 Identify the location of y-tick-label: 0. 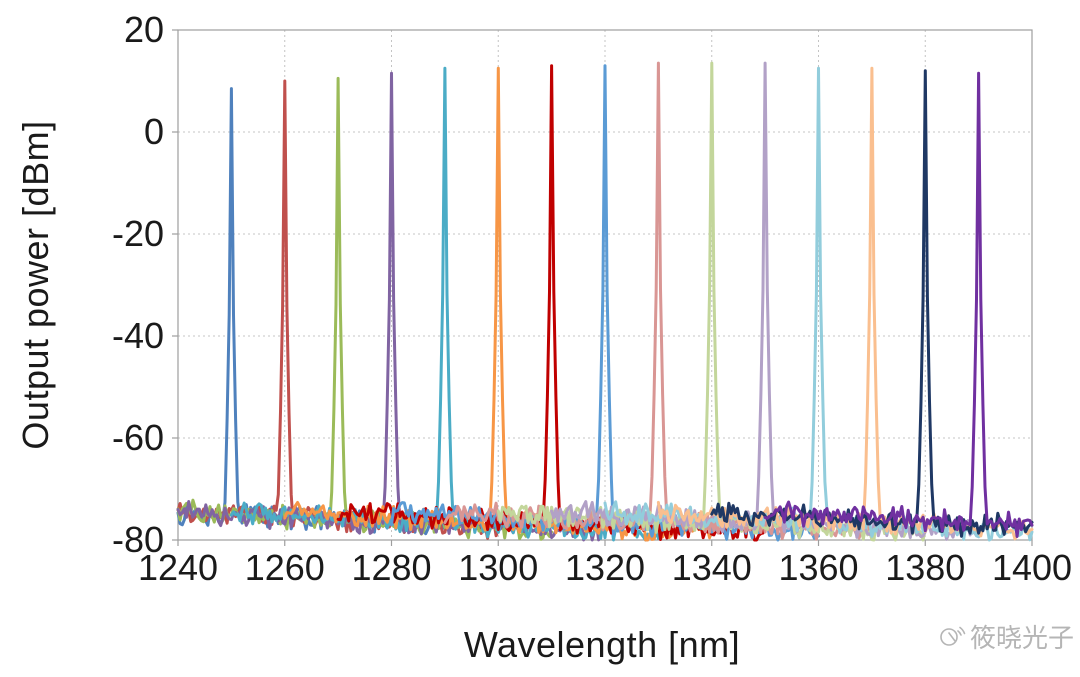
(154, 131).